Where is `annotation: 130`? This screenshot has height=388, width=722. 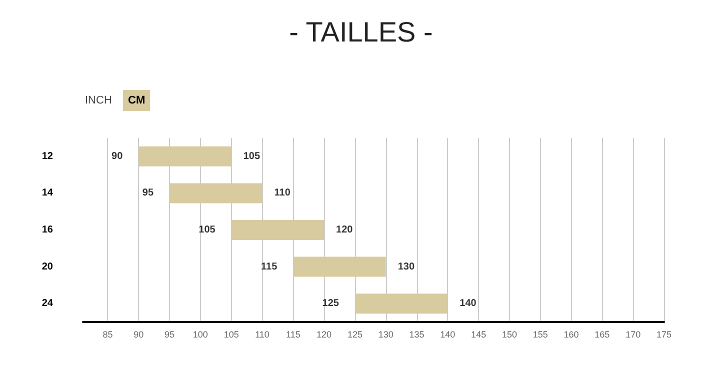 annotation: 130 is located at coordinates (406, 266).